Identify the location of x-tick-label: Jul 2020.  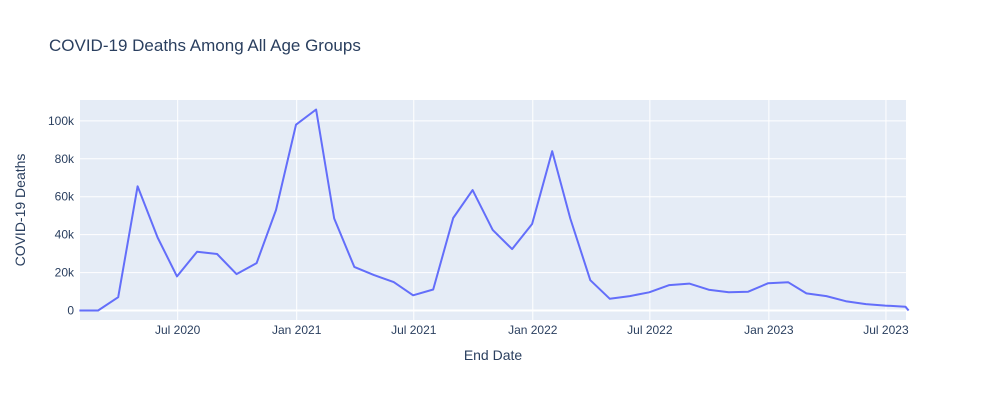
(178, 330).